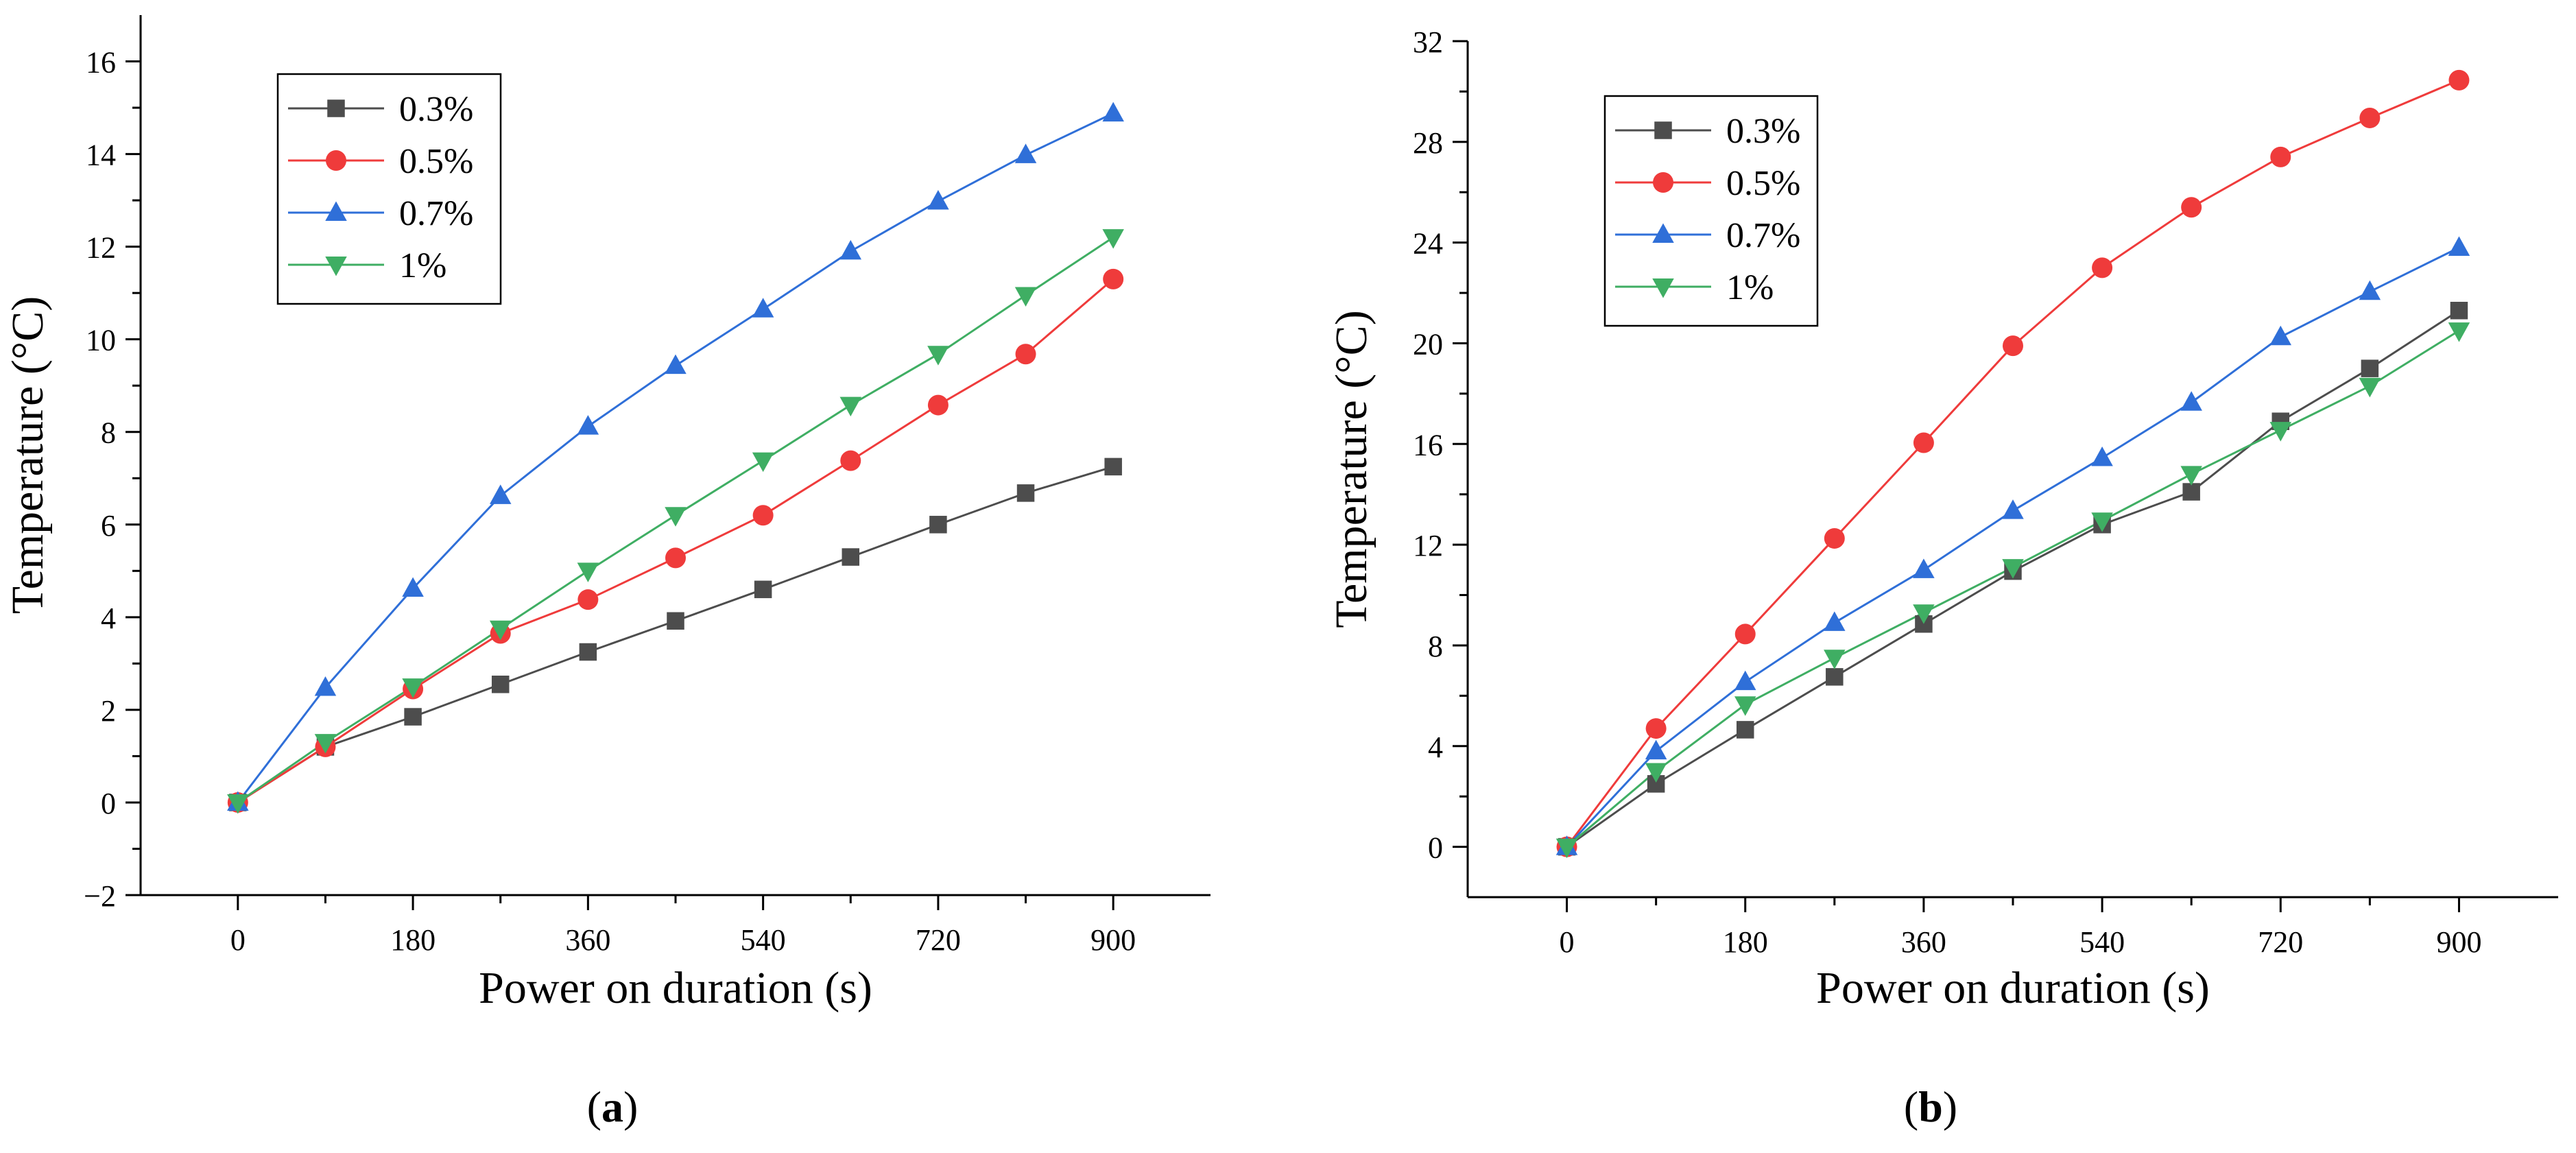  Describe the element at coordinates (422, 265) in the screenshot. I see `legend-label: 1%` at that location.